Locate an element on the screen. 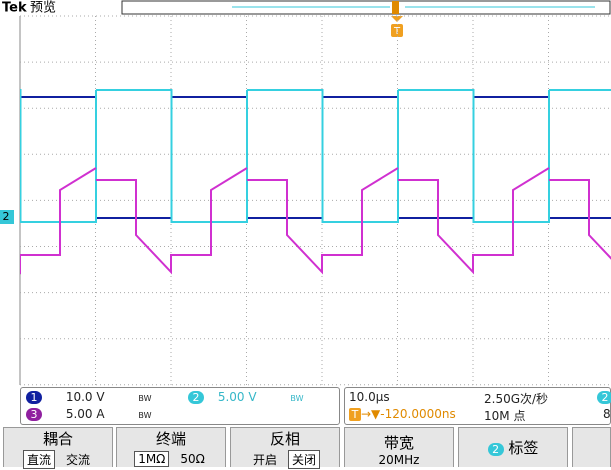 Image resolution: width=611 pixels, height=470 pixels. ch2-scale: 5.00 V is located at coordinates (237, 397).